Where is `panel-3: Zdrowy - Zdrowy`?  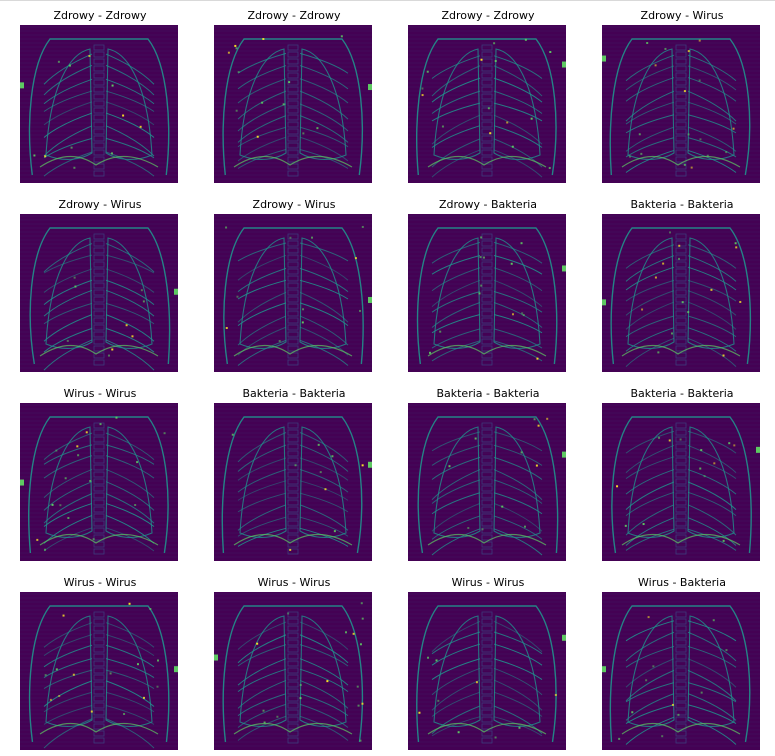
panel-3: Zdrowy - Zdrowy is located at coordinates (503, 99).